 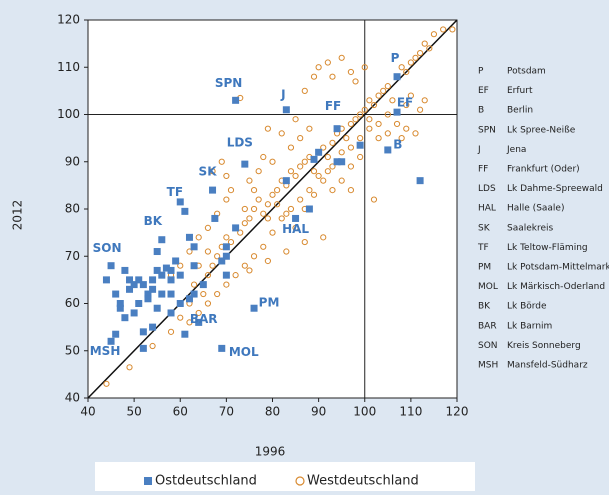 I want to click on legend-label: Westdeutschland, so click(x=363, y=481).